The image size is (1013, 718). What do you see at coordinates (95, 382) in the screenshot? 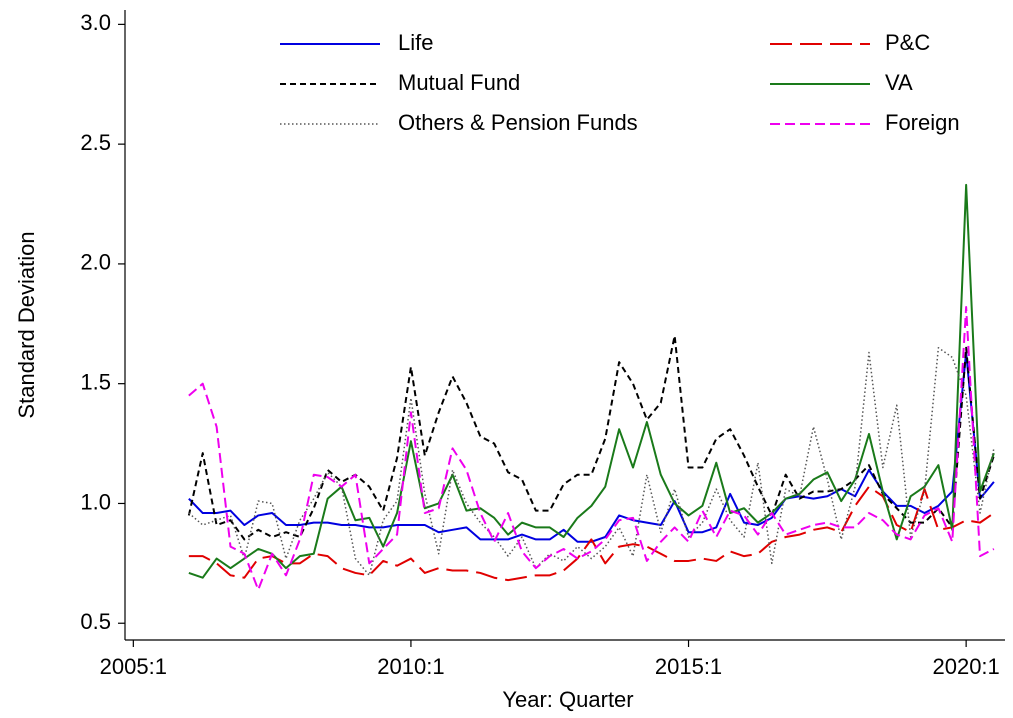
I see `y-tick-label: 1.5` at bounding box center [95, 382].